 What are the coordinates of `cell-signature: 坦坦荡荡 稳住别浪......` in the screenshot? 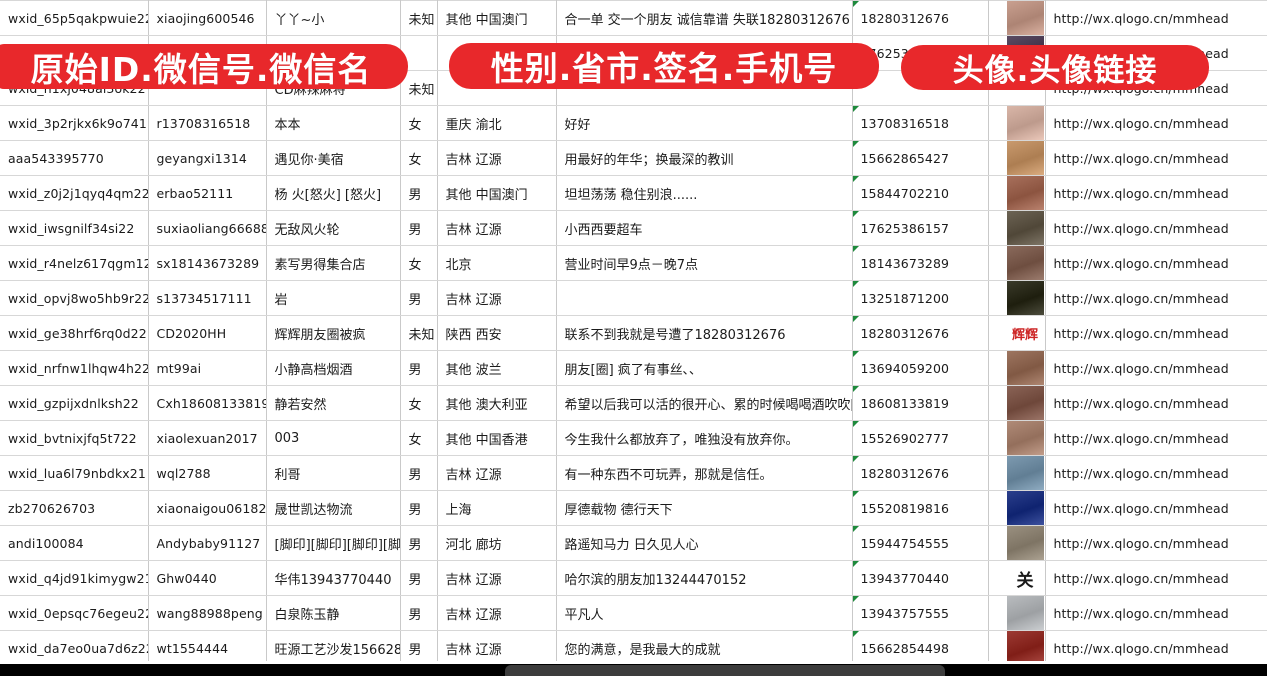 It's located at (704, 193).